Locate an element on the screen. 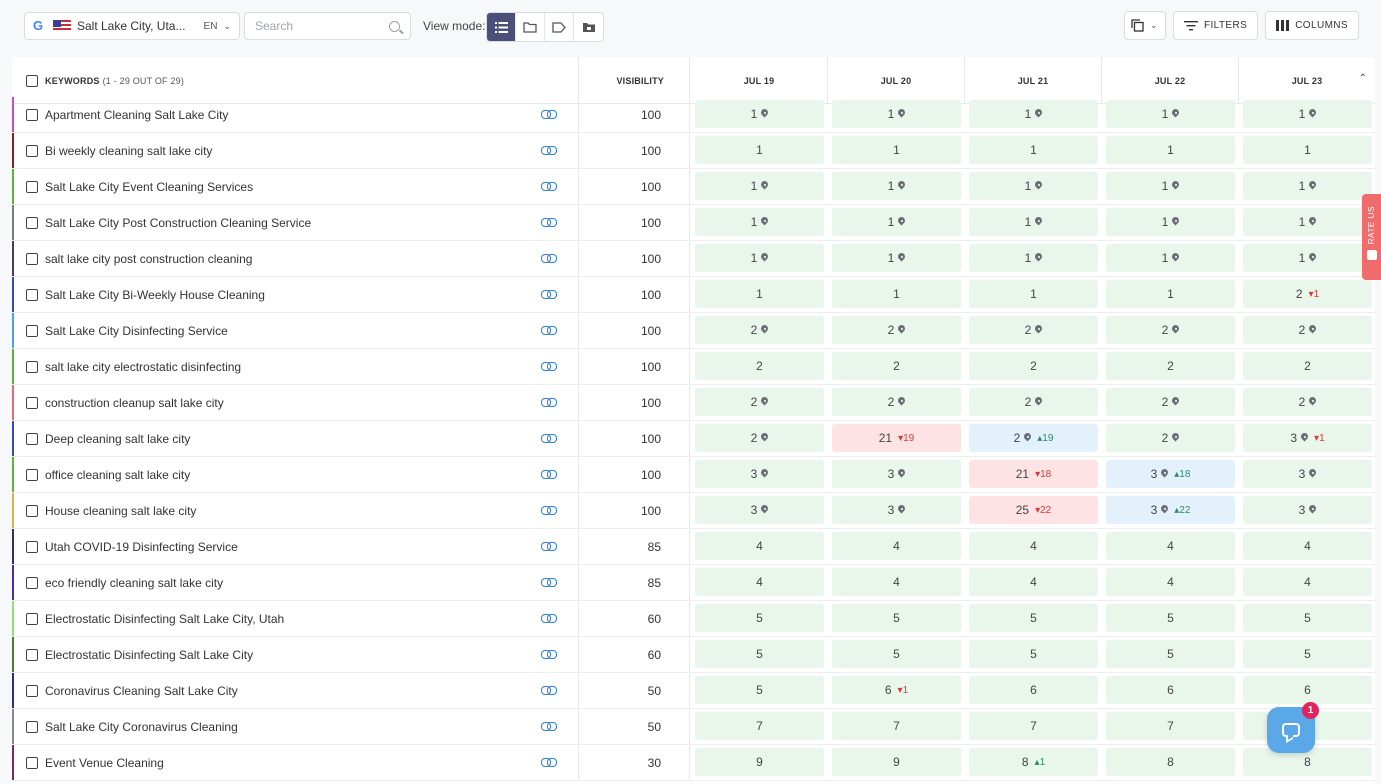  copy-dropdown-button: ⌄ is located at coordinates (1145, 25).